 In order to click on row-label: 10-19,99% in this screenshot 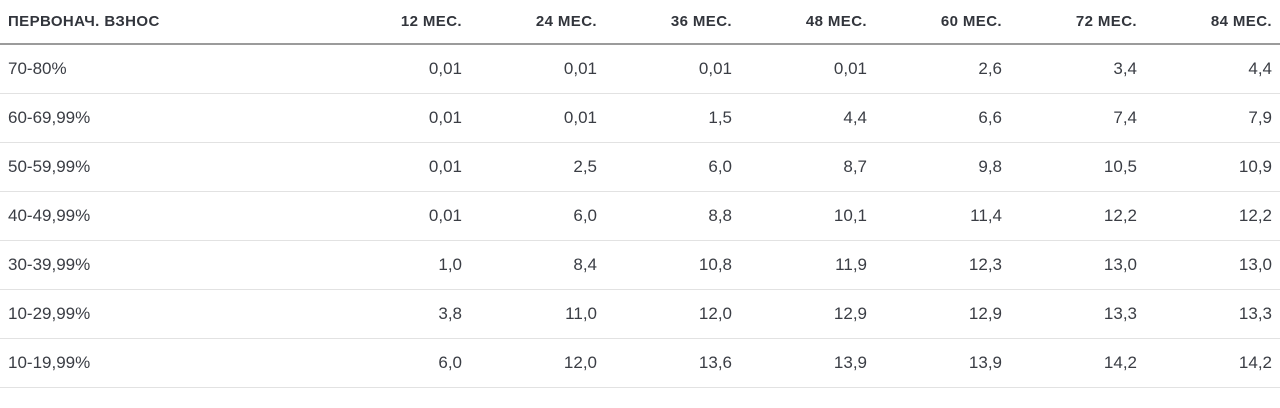, I will do `click(163, 363)`.